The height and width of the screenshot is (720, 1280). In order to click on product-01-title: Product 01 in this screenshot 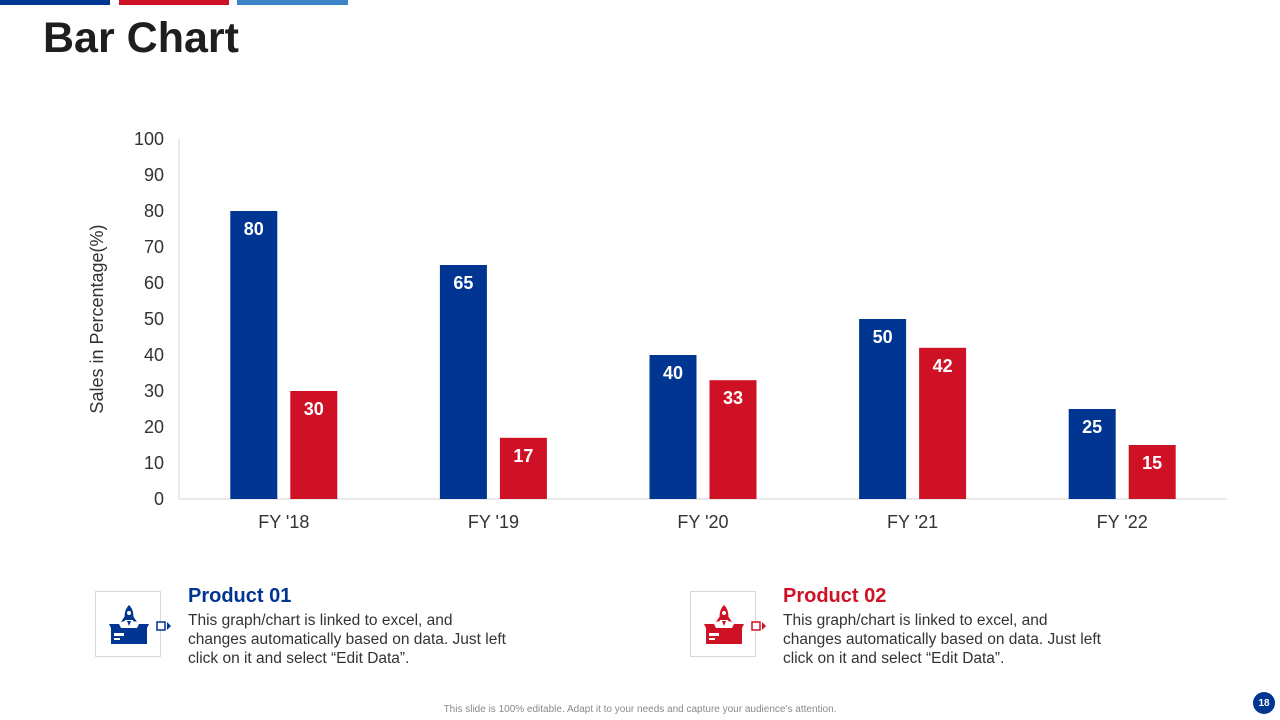, I will do `click(240, 596)`.